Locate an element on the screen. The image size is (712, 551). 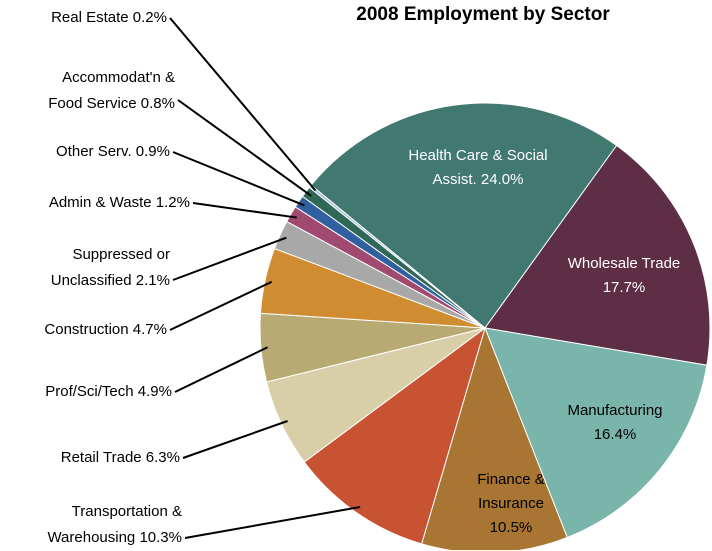
value-label: 1.2% is located at coordinates (172, 202).